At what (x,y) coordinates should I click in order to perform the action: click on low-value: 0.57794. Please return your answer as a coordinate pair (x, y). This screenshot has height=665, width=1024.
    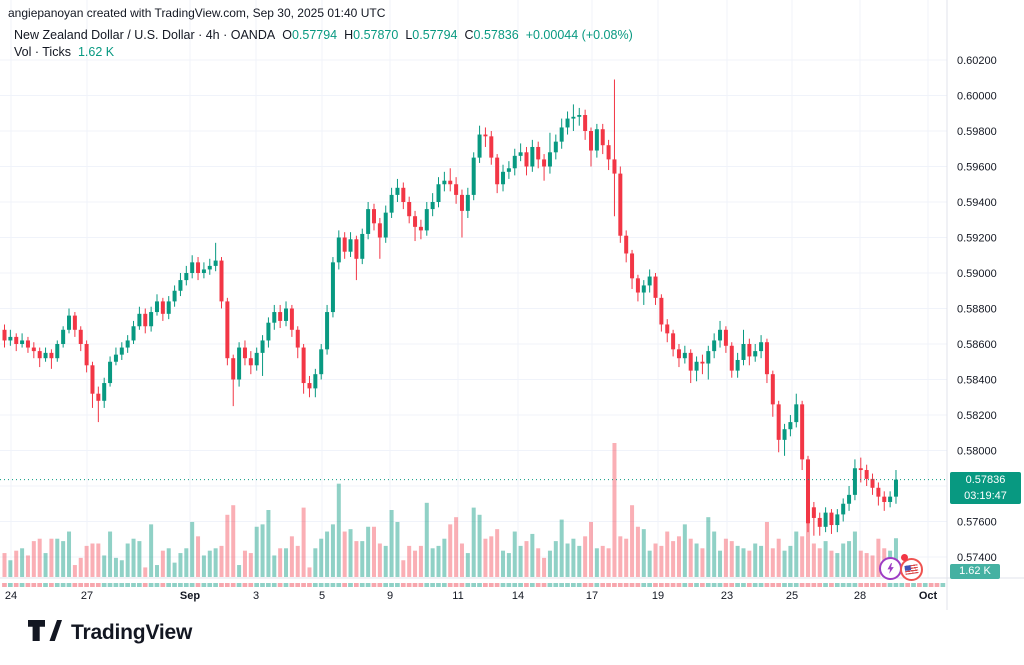
    Looking at the image, I should click on (435, 35).